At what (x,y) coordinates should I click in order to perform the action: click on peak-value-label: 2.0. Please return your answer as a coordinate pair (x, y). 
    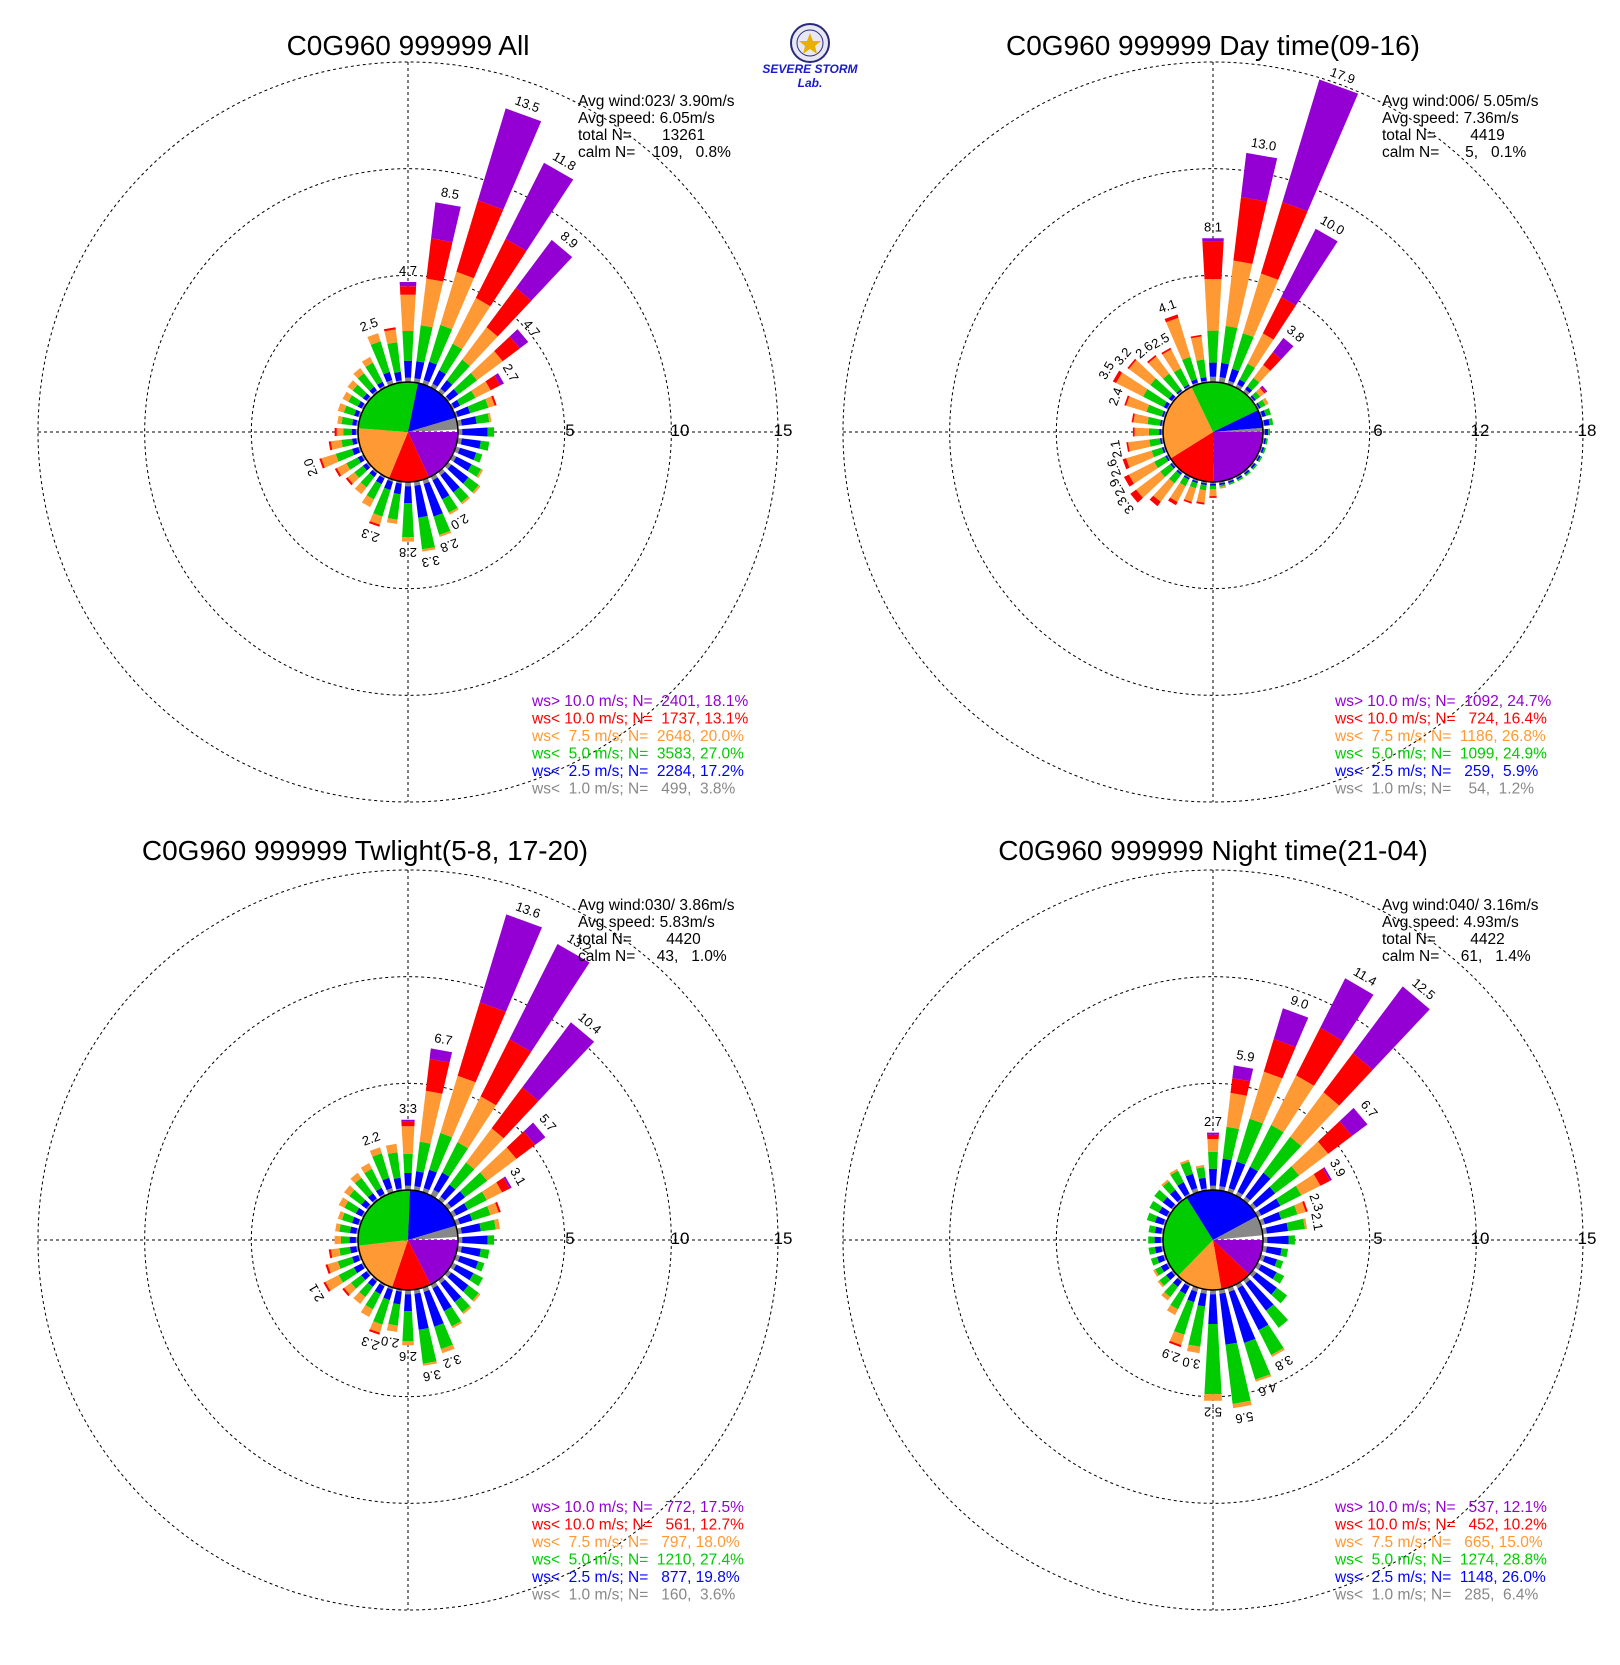
    Looking at the image, I should click on (310, 467).